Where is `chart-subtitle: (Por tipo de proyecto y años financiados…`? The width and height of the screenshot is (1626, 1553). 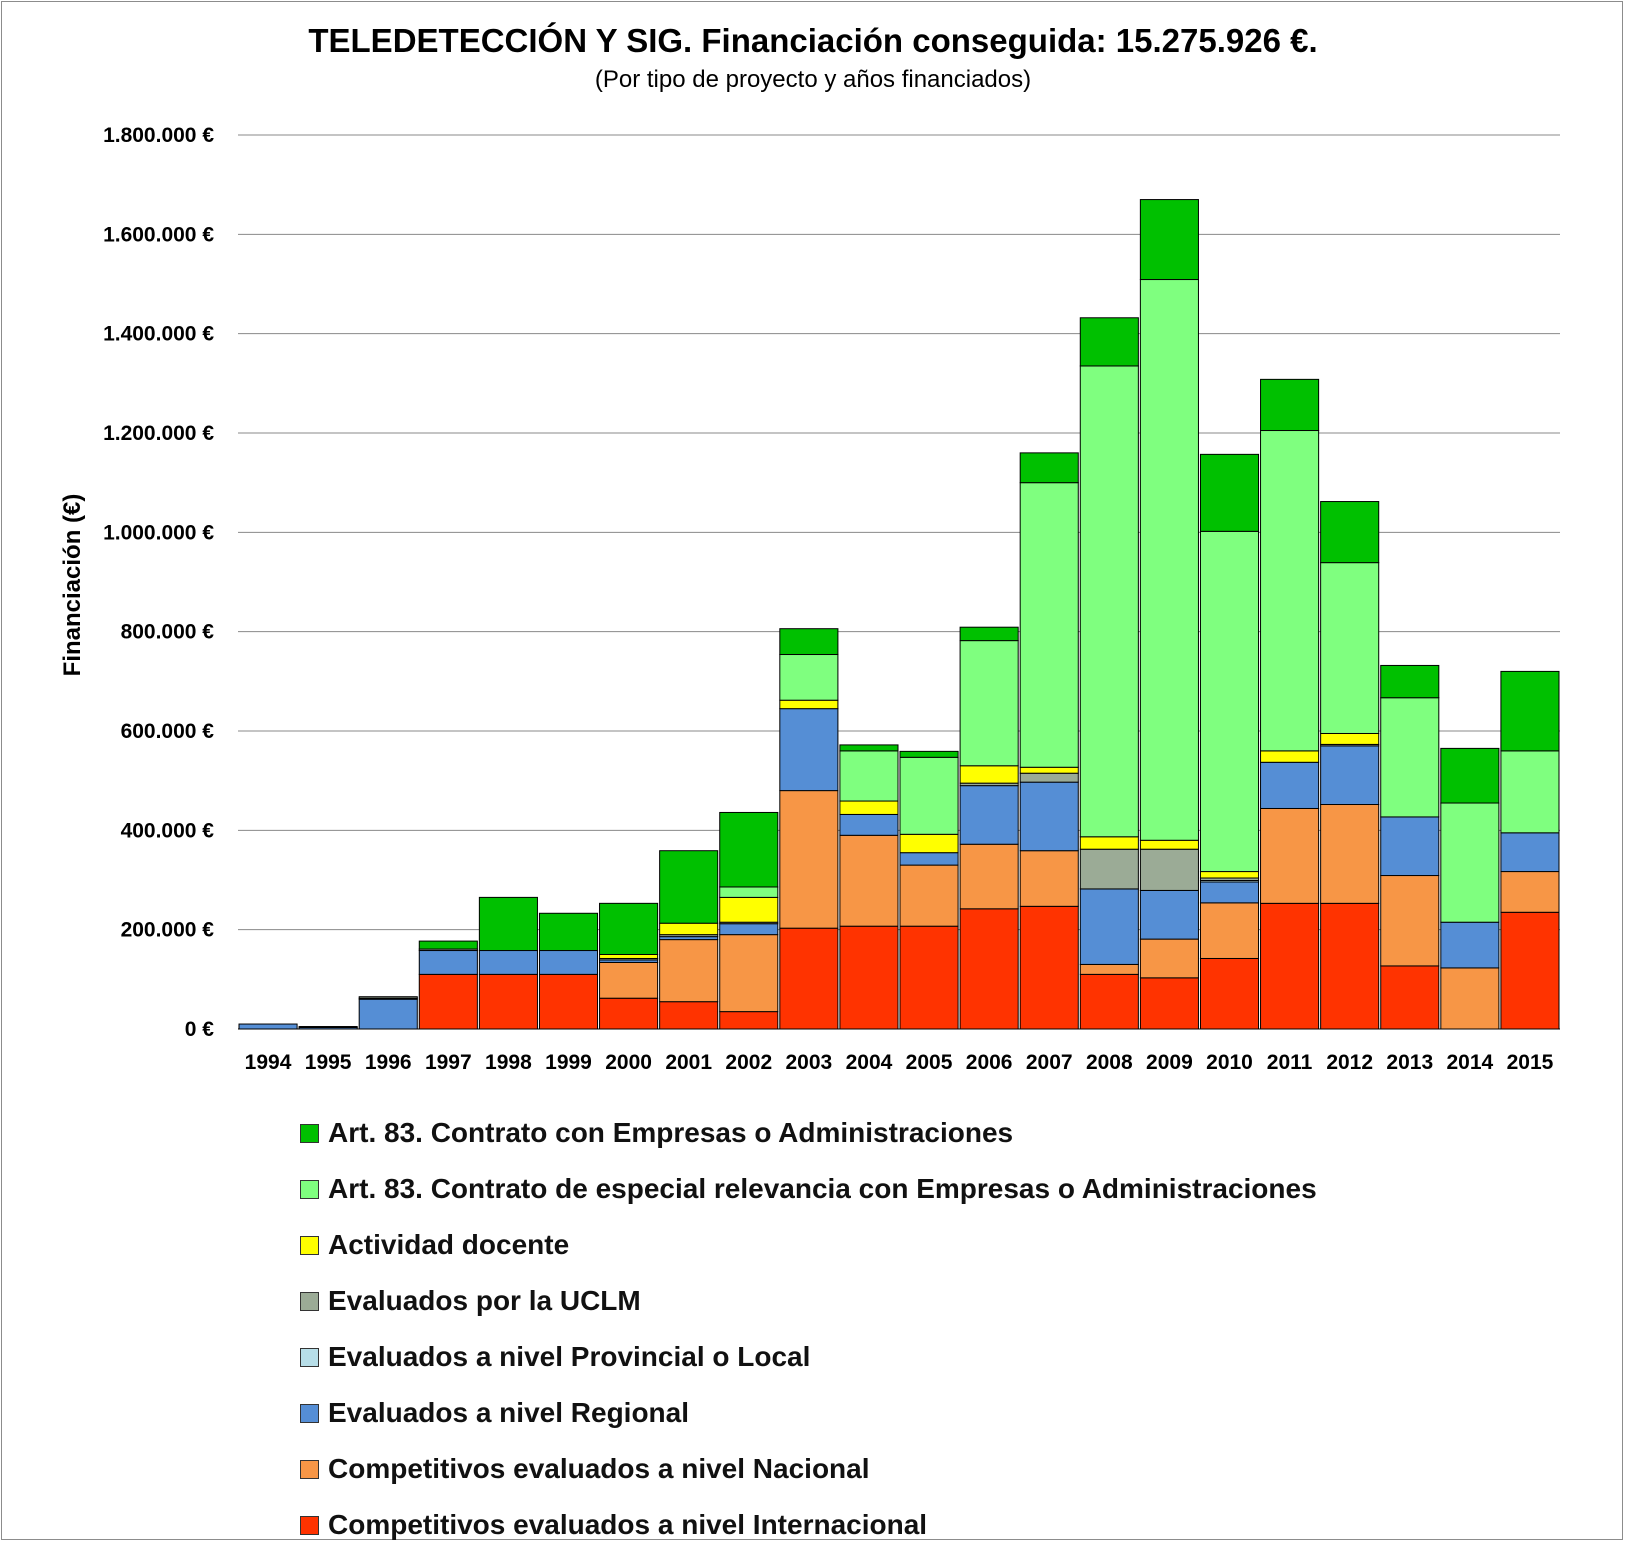 chart-subtitle: (Por tipo de proyecto y años financiados… is located at coordinates (813, 79).